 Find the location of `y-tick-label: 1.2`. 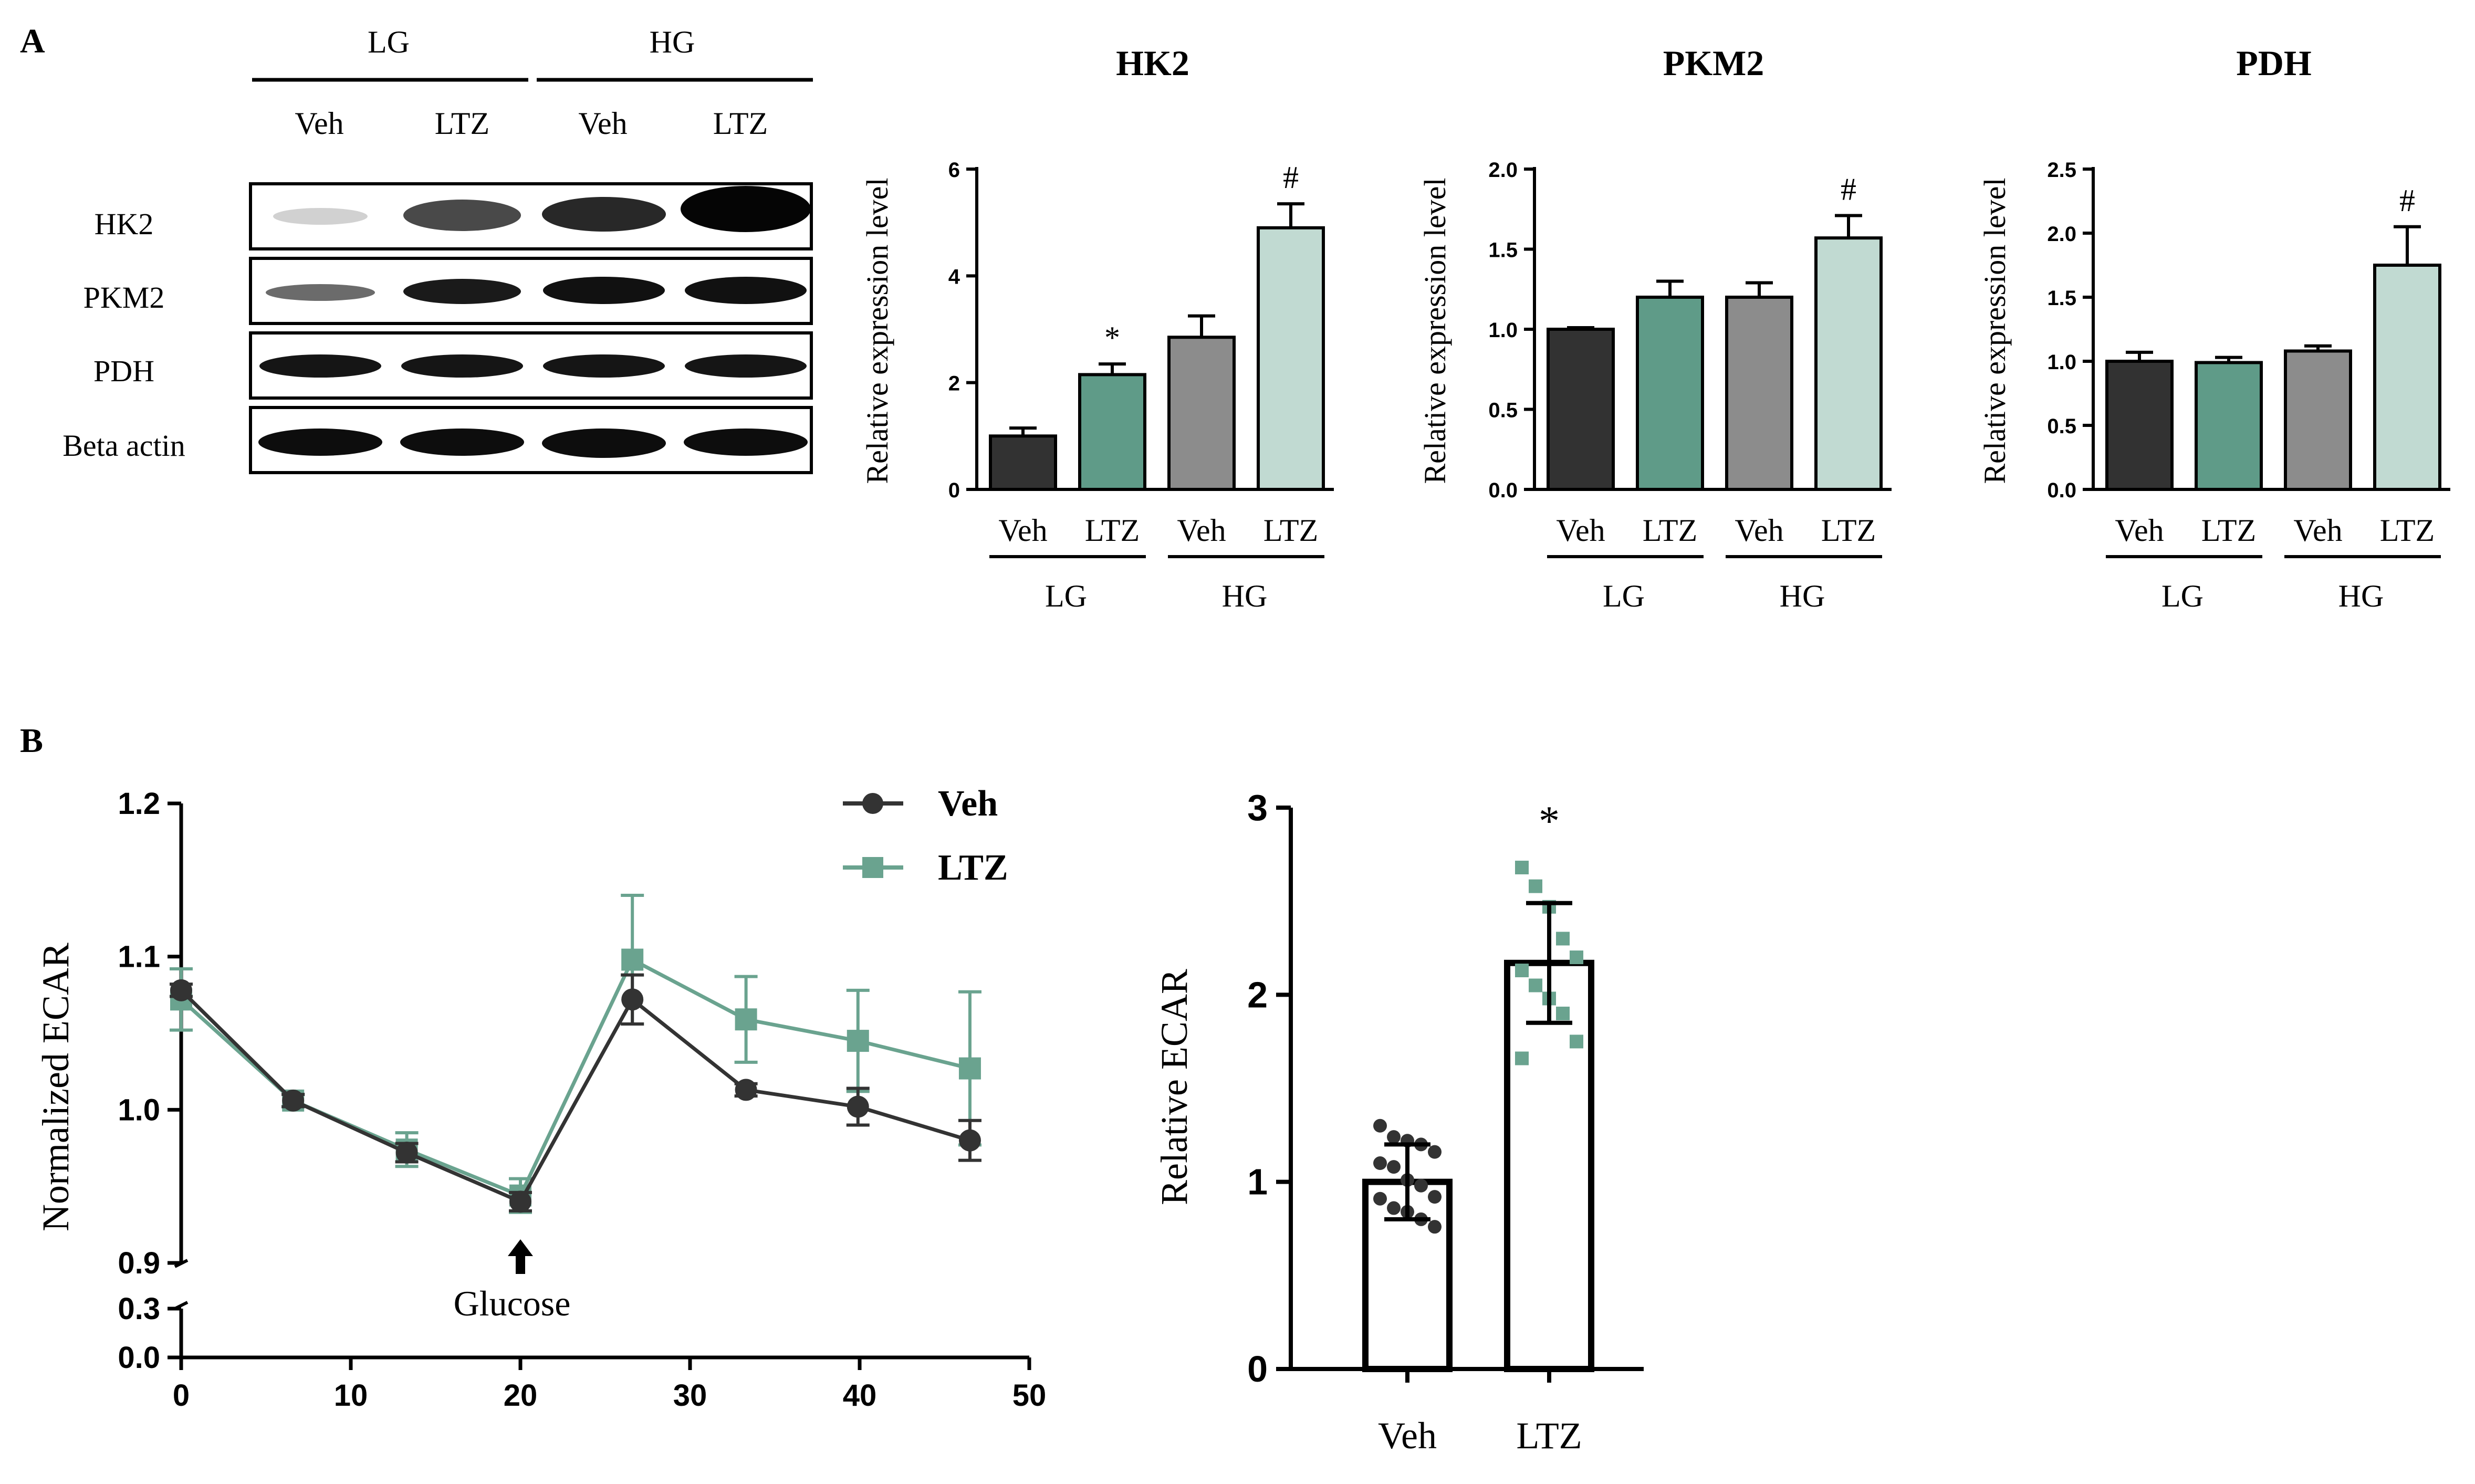

y-tick-label: 1.2 is located at coordinates (139, 804).